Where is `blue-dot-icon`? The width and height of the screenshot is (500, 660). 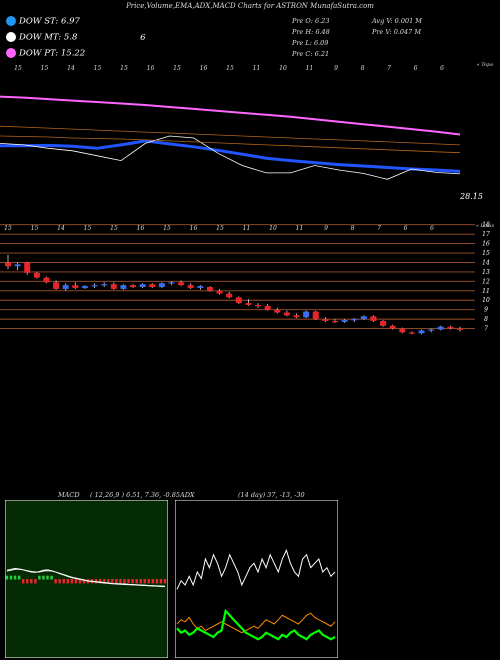
blue-dot-icon is located at coordinates (11, 21).